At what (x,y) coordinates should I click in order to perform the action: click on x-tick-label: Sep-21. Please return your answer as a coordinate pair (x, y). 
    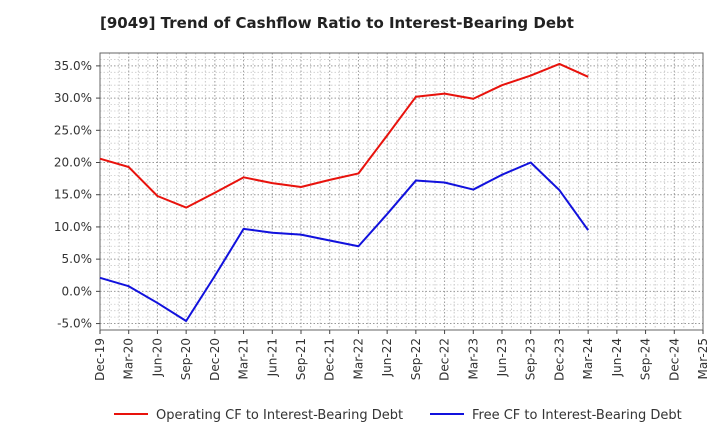
    Looking at the image, I should click on (301, 359).